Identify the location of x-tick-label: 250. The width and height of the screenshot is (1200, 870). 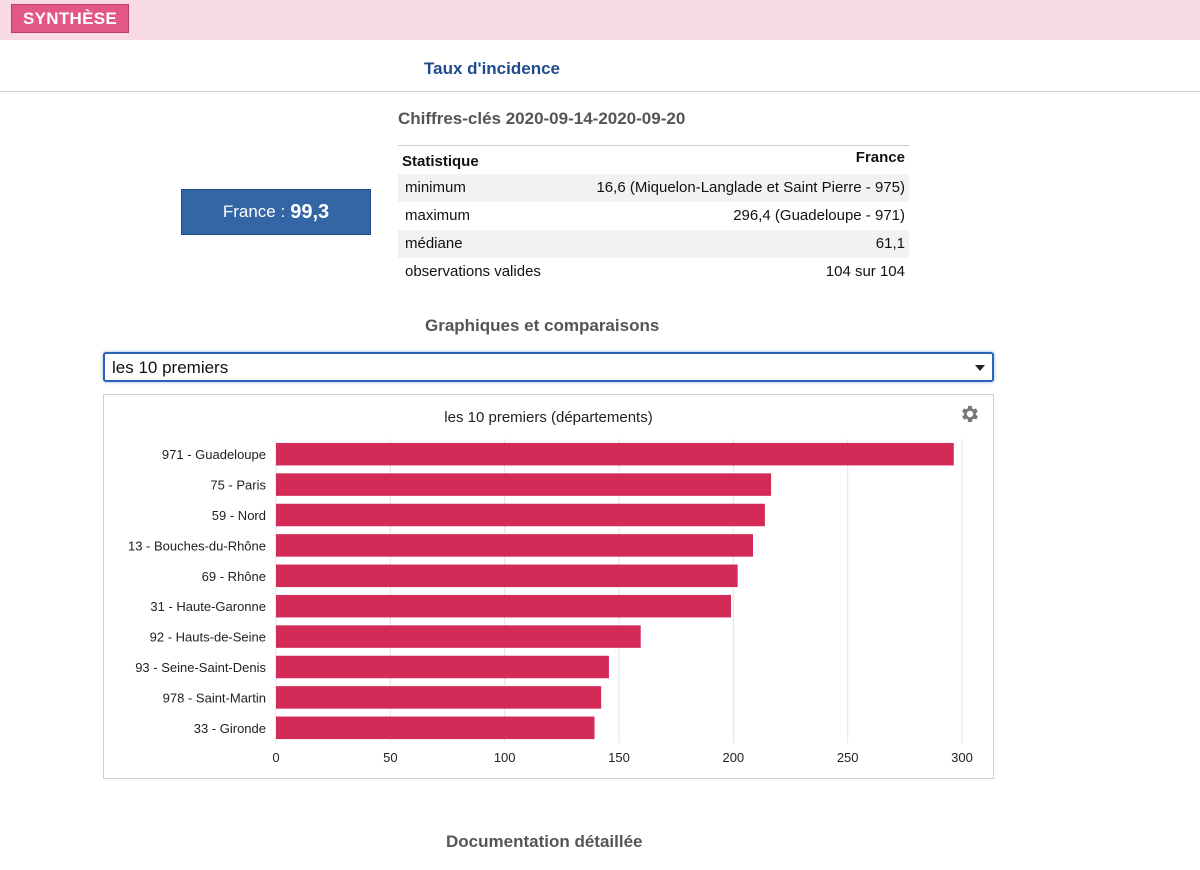
(848, 757).